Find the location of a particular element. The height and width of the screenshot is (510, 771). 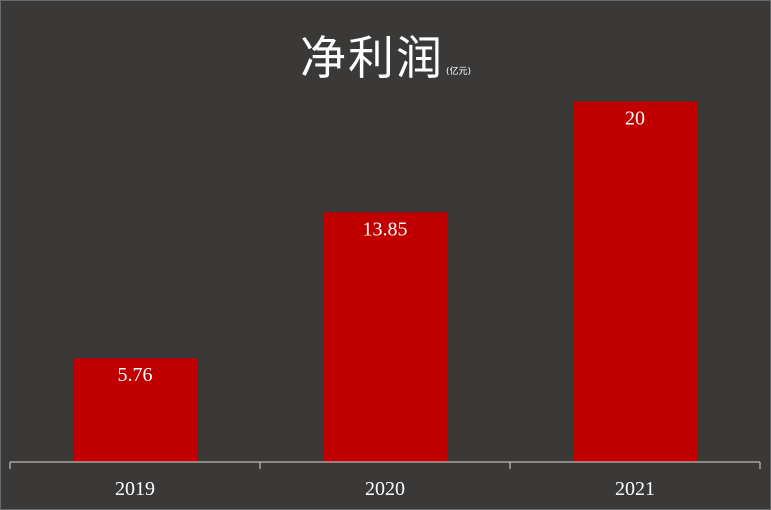

bar-2020 is located at coordinates (385, 337).